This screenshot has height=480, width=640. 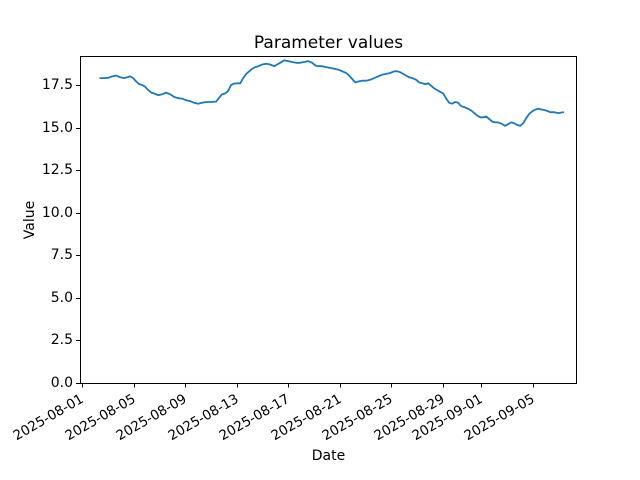 What do you see at coordinates (61, 255) in the screenshot?
I see `y-tick-label: 7.5` at bounding box center [61, 255].